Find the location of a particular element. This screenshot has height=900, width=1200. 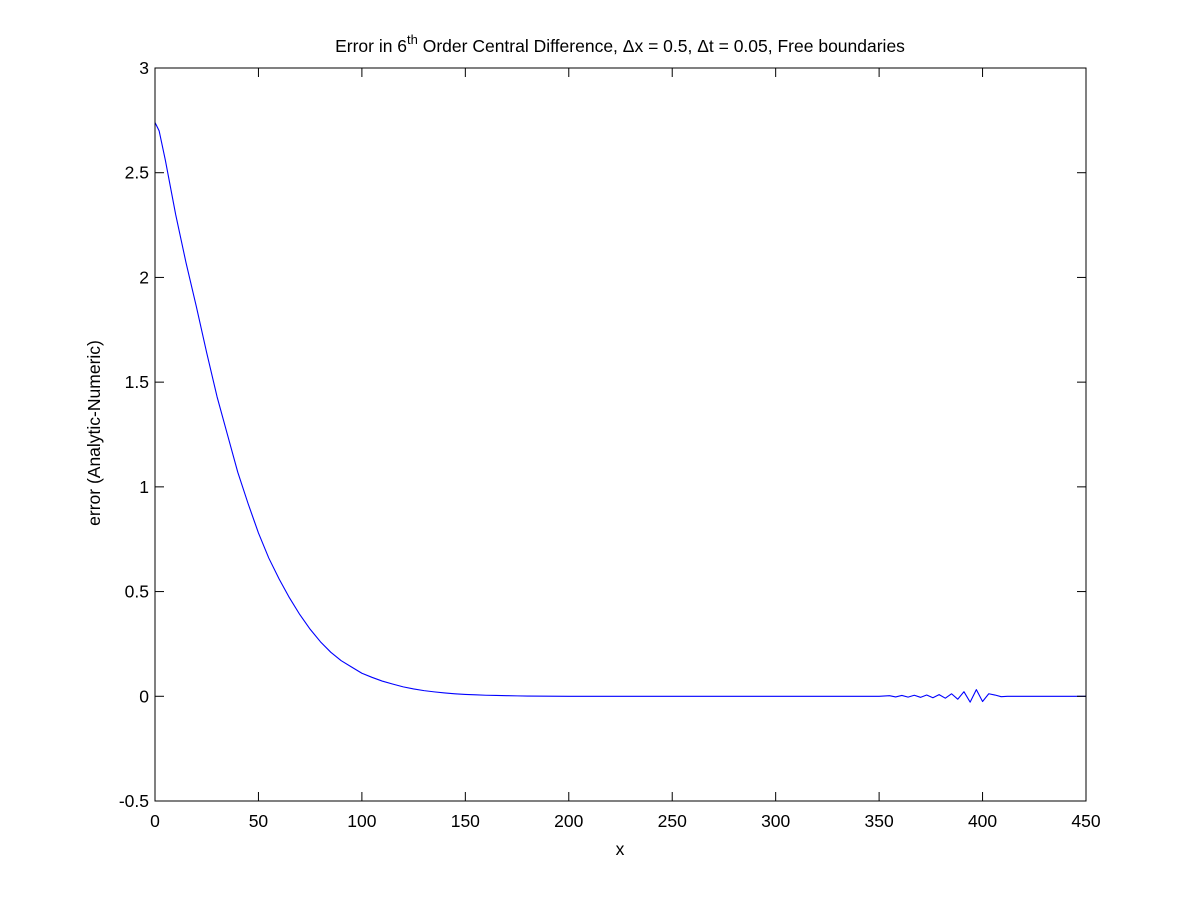

x-tick-label: 50 is located at coordinates (259, 821).